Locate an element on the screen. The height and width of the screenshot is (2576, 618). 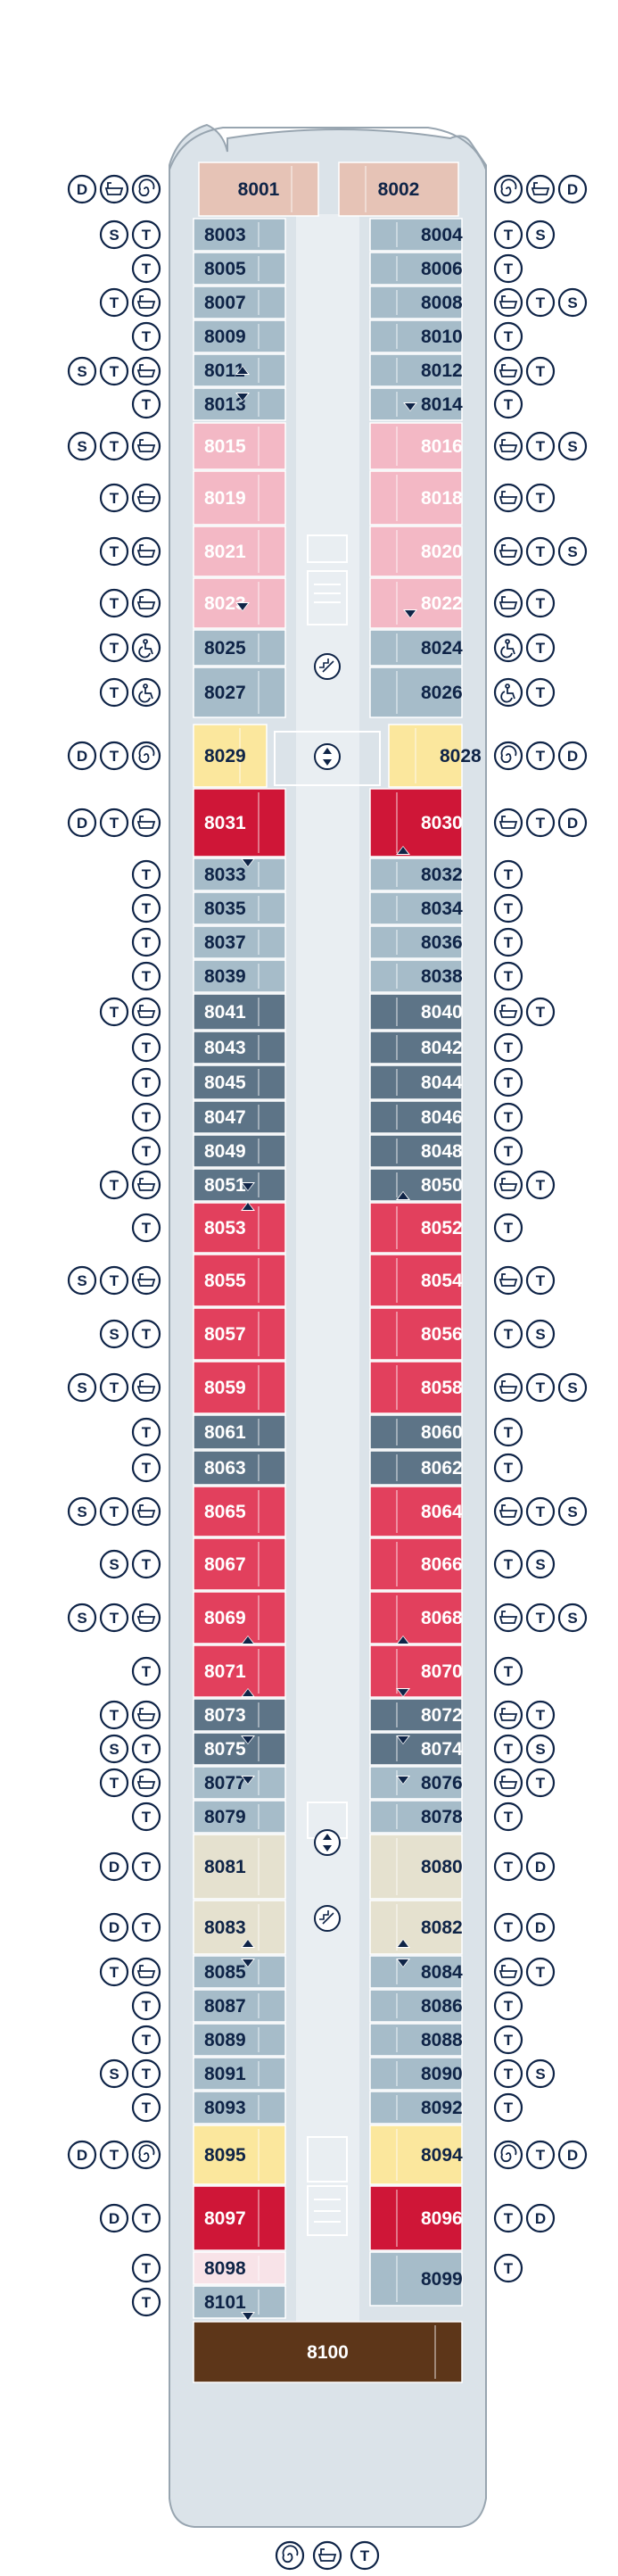
svg-text: T is located at coordinates (147, 1117).